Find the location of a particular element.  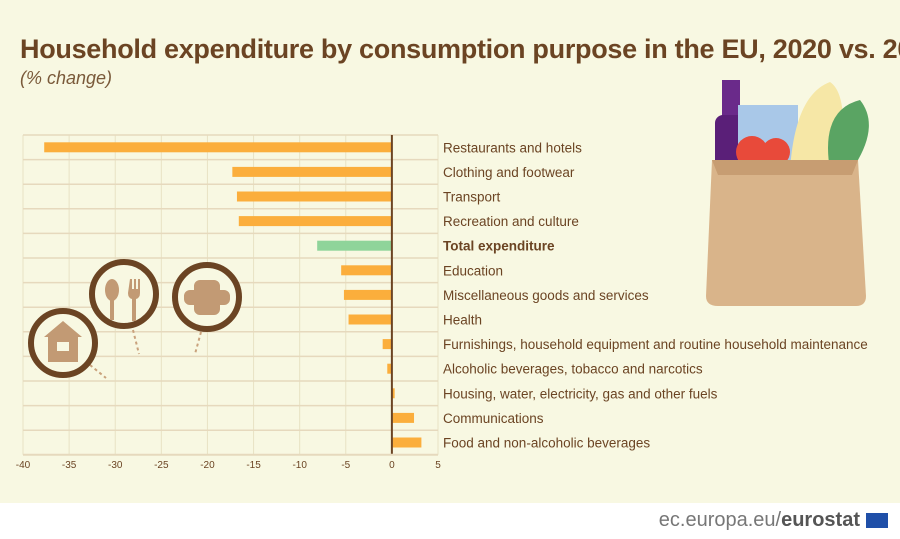

x-tick-label: -40 is located at coordinates (23, 465).